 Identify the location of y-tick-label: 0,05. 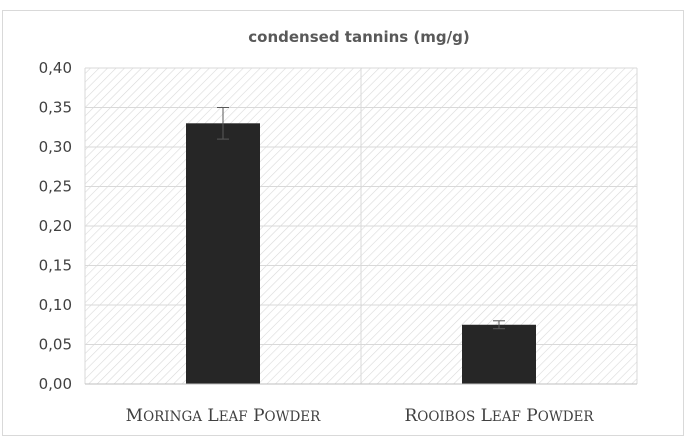
(55, 345).